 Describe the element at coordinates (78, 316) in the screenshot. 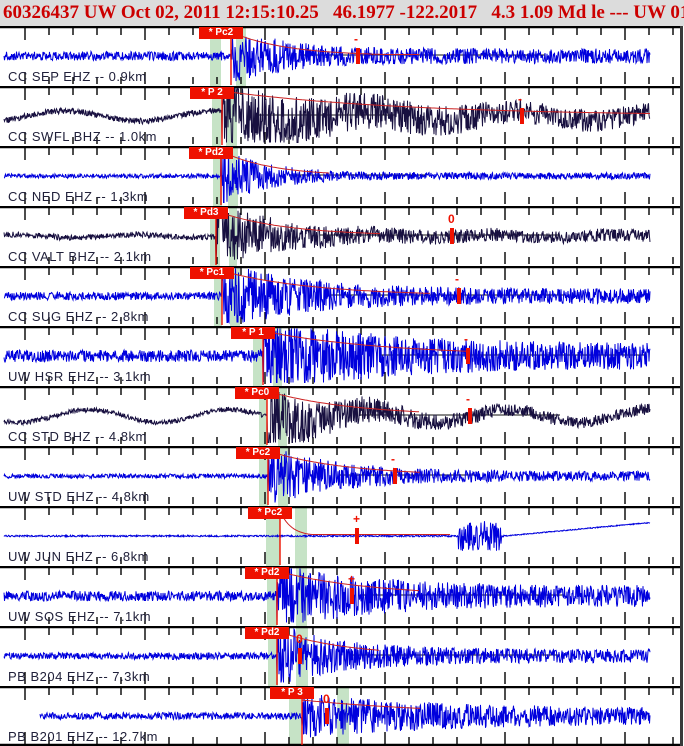

I see `station-label: CC SUG EHZ -- 2.8km` at that location.